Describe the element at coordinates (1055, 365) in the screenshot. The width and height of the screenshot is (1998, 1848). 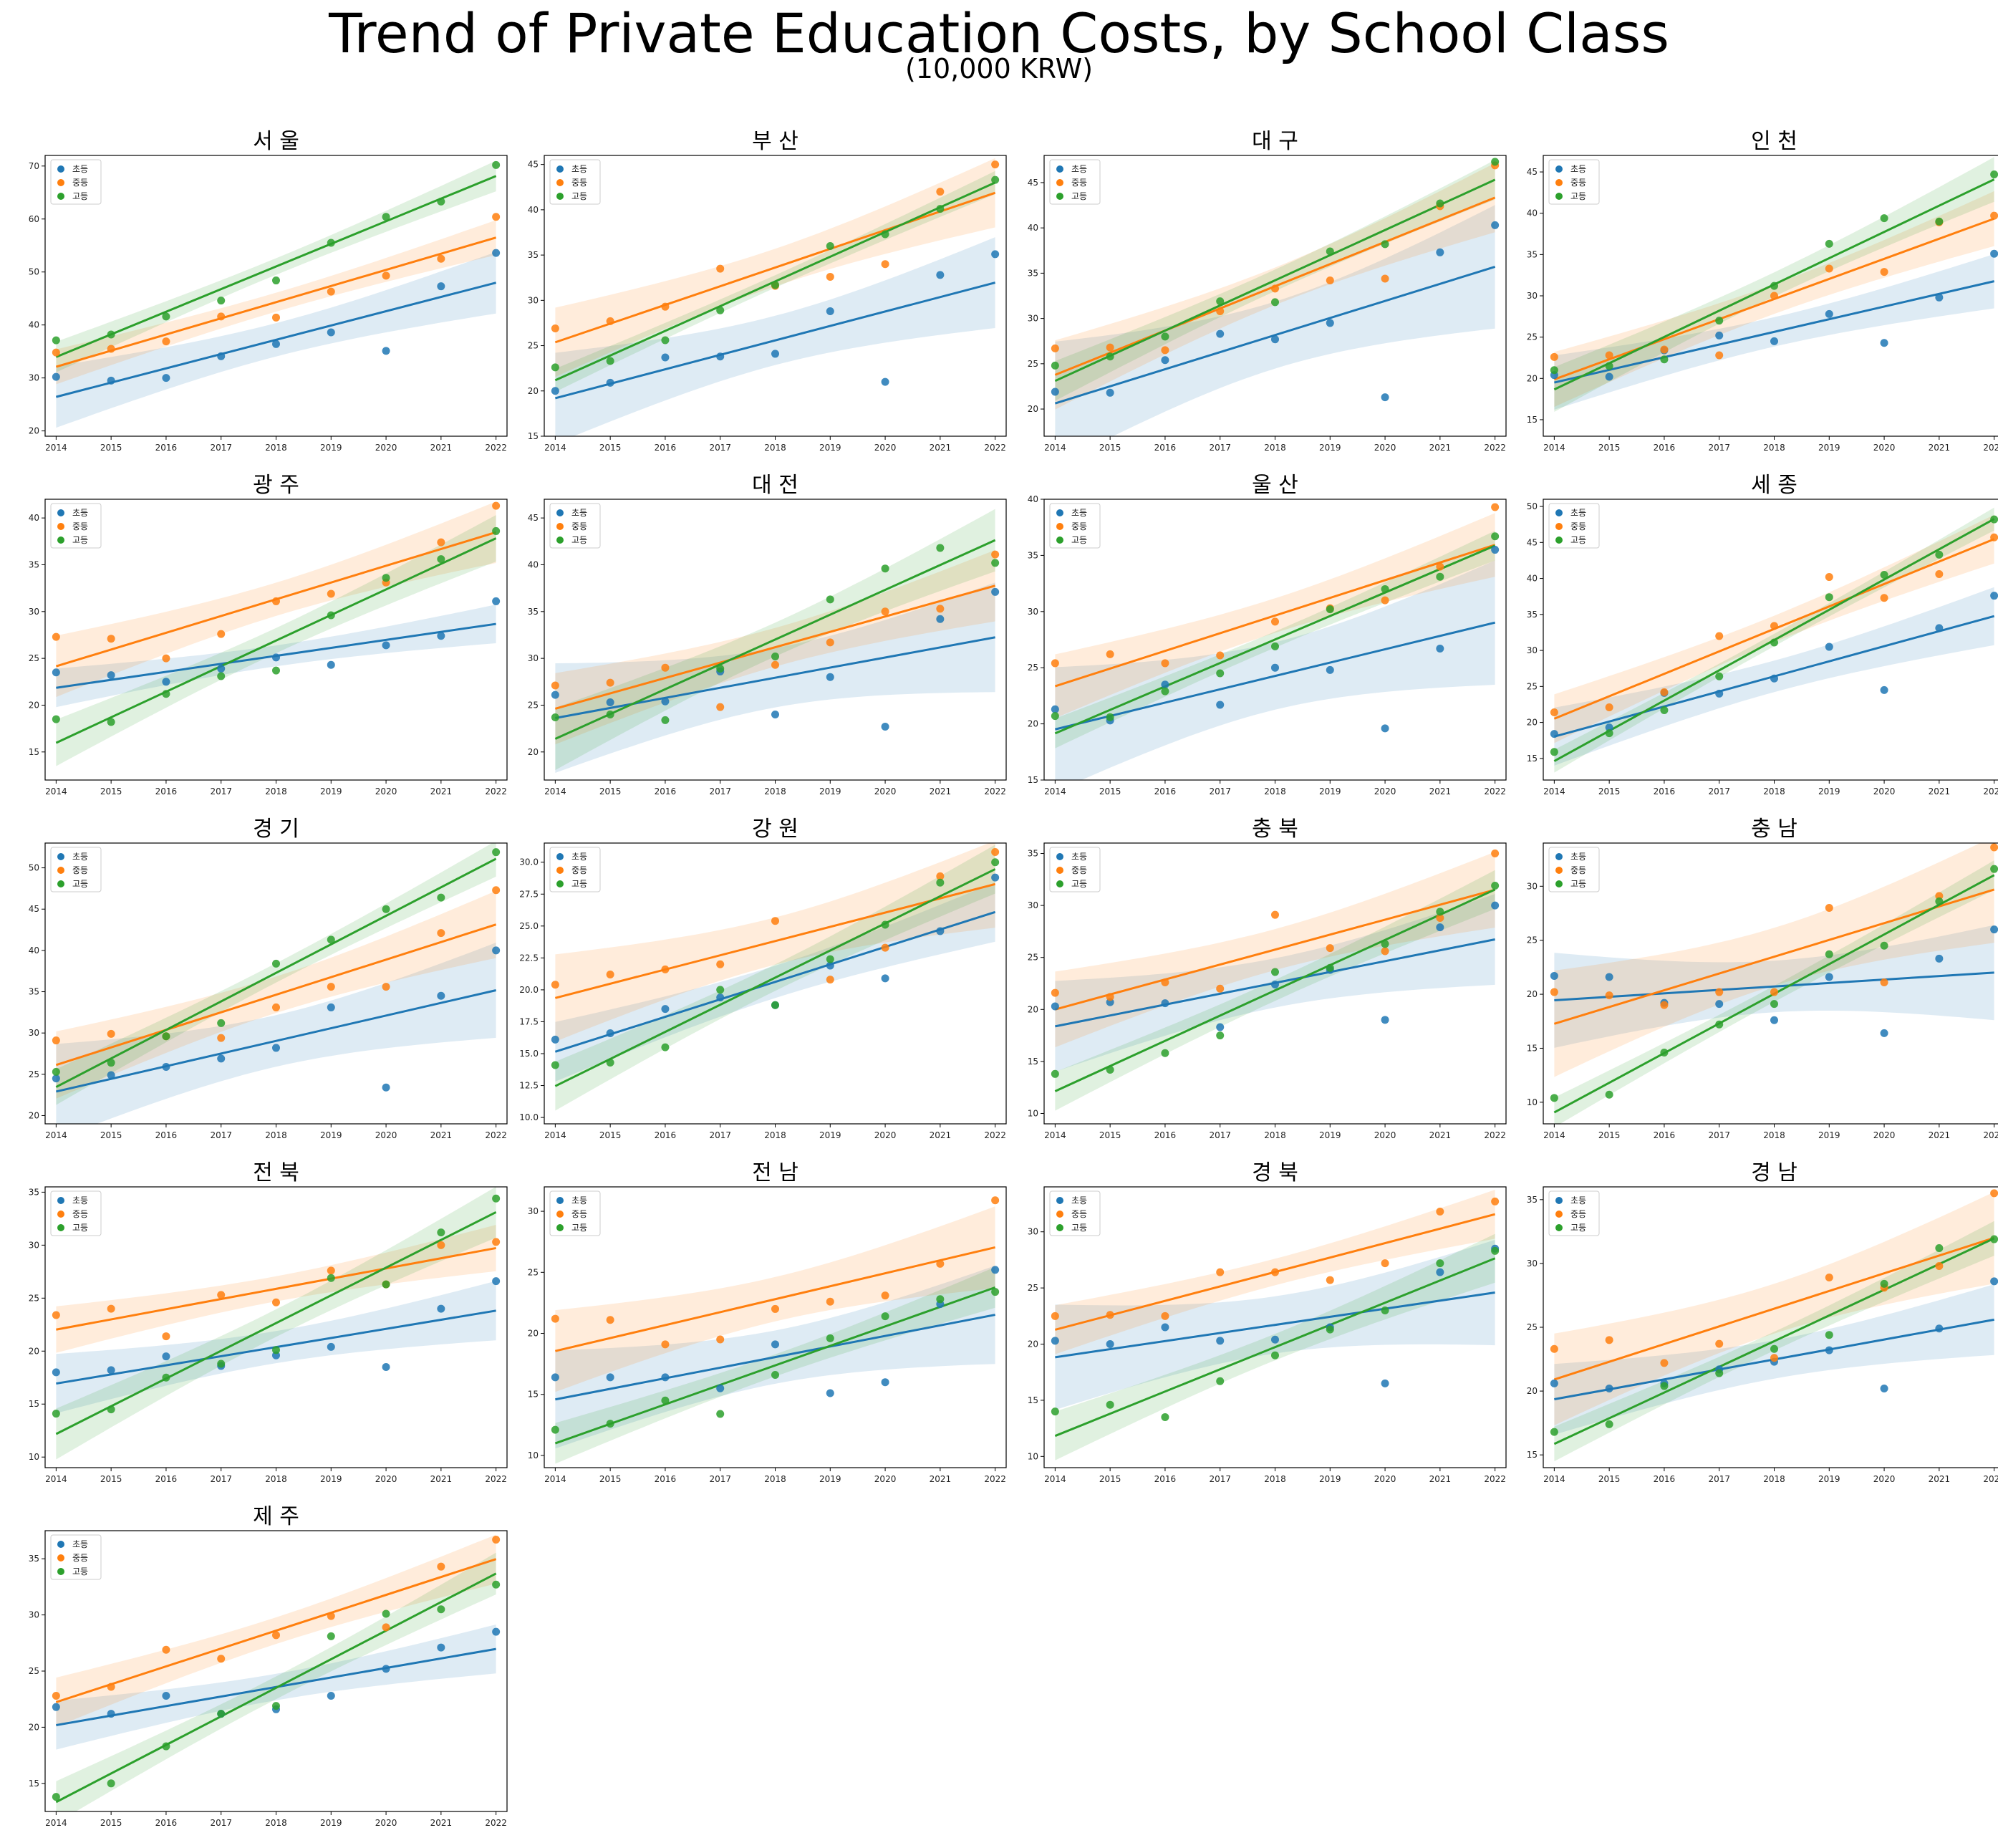
I see `data-point-고등-2014` at that location.